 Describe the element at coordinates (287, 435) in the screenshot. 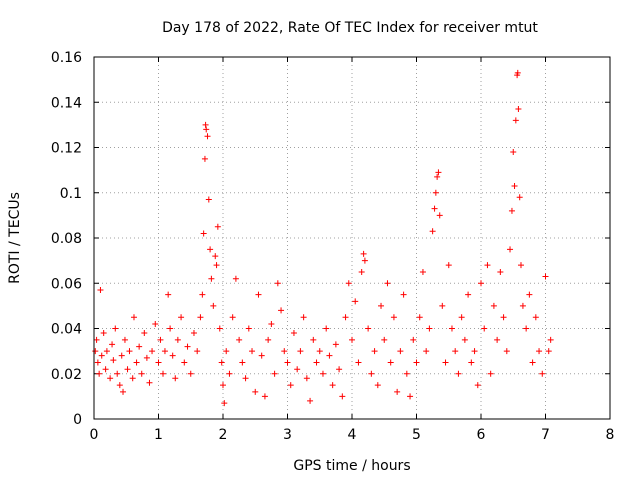

I see `x-tick-label: 3` at that location.